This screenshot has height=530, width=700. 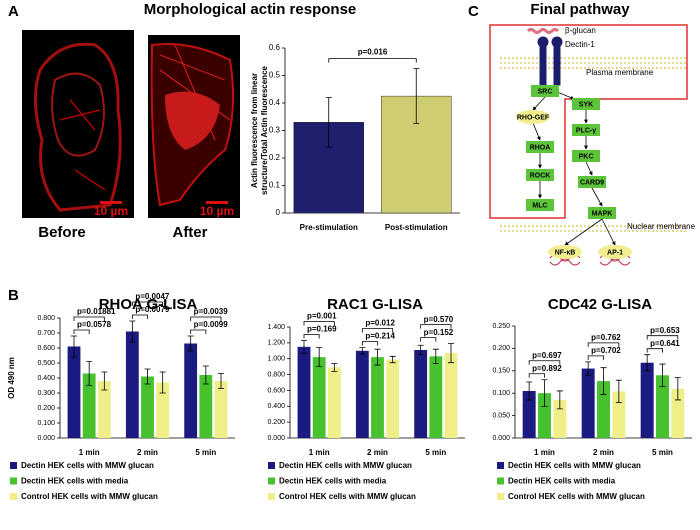 What do you see at coordinates (416, 227) in the screenshot?
I see `x-tick-label: Post-stimulation` at bounding box center [416, 227].